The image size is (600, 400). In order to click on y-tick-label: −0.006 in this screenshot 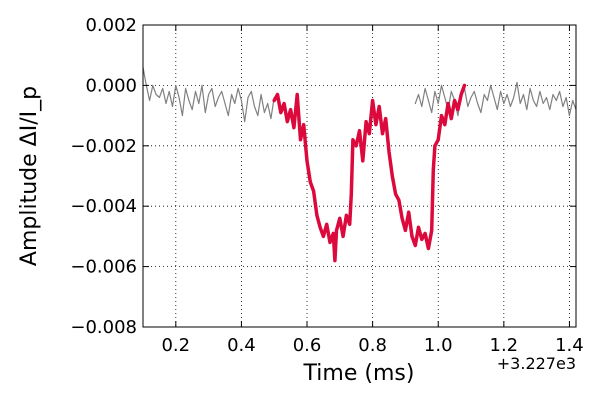, I will do `click(103, 267)`.